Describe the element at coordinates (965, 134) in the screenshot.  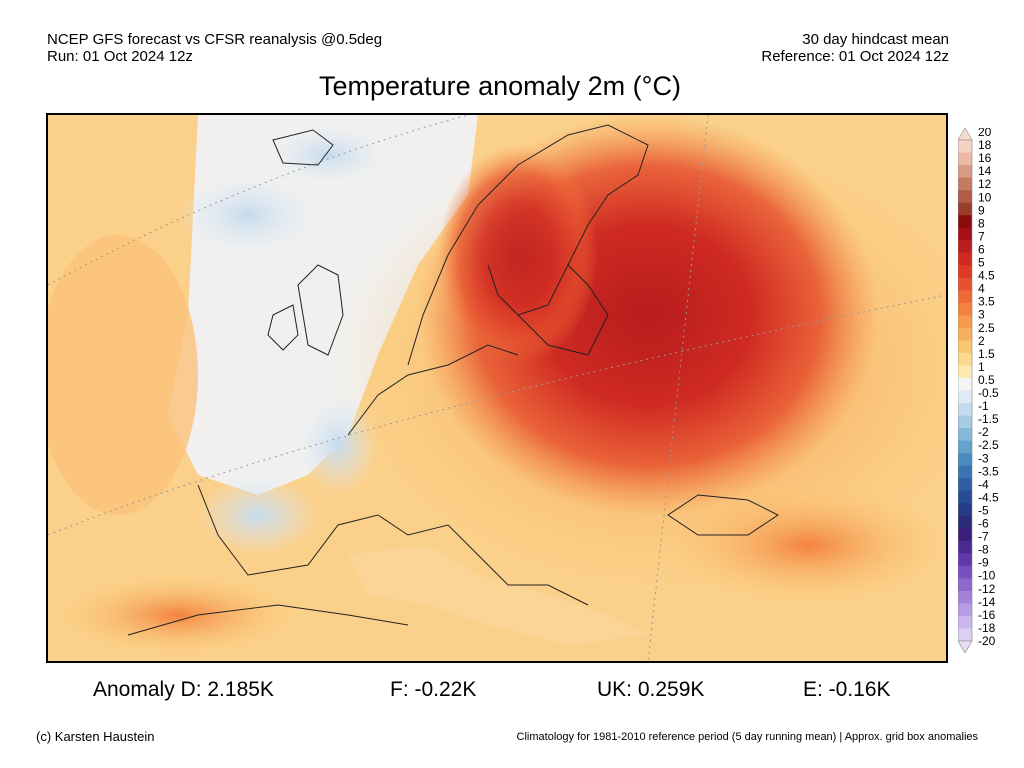
I see `colorbar-top-arrow` at that location.